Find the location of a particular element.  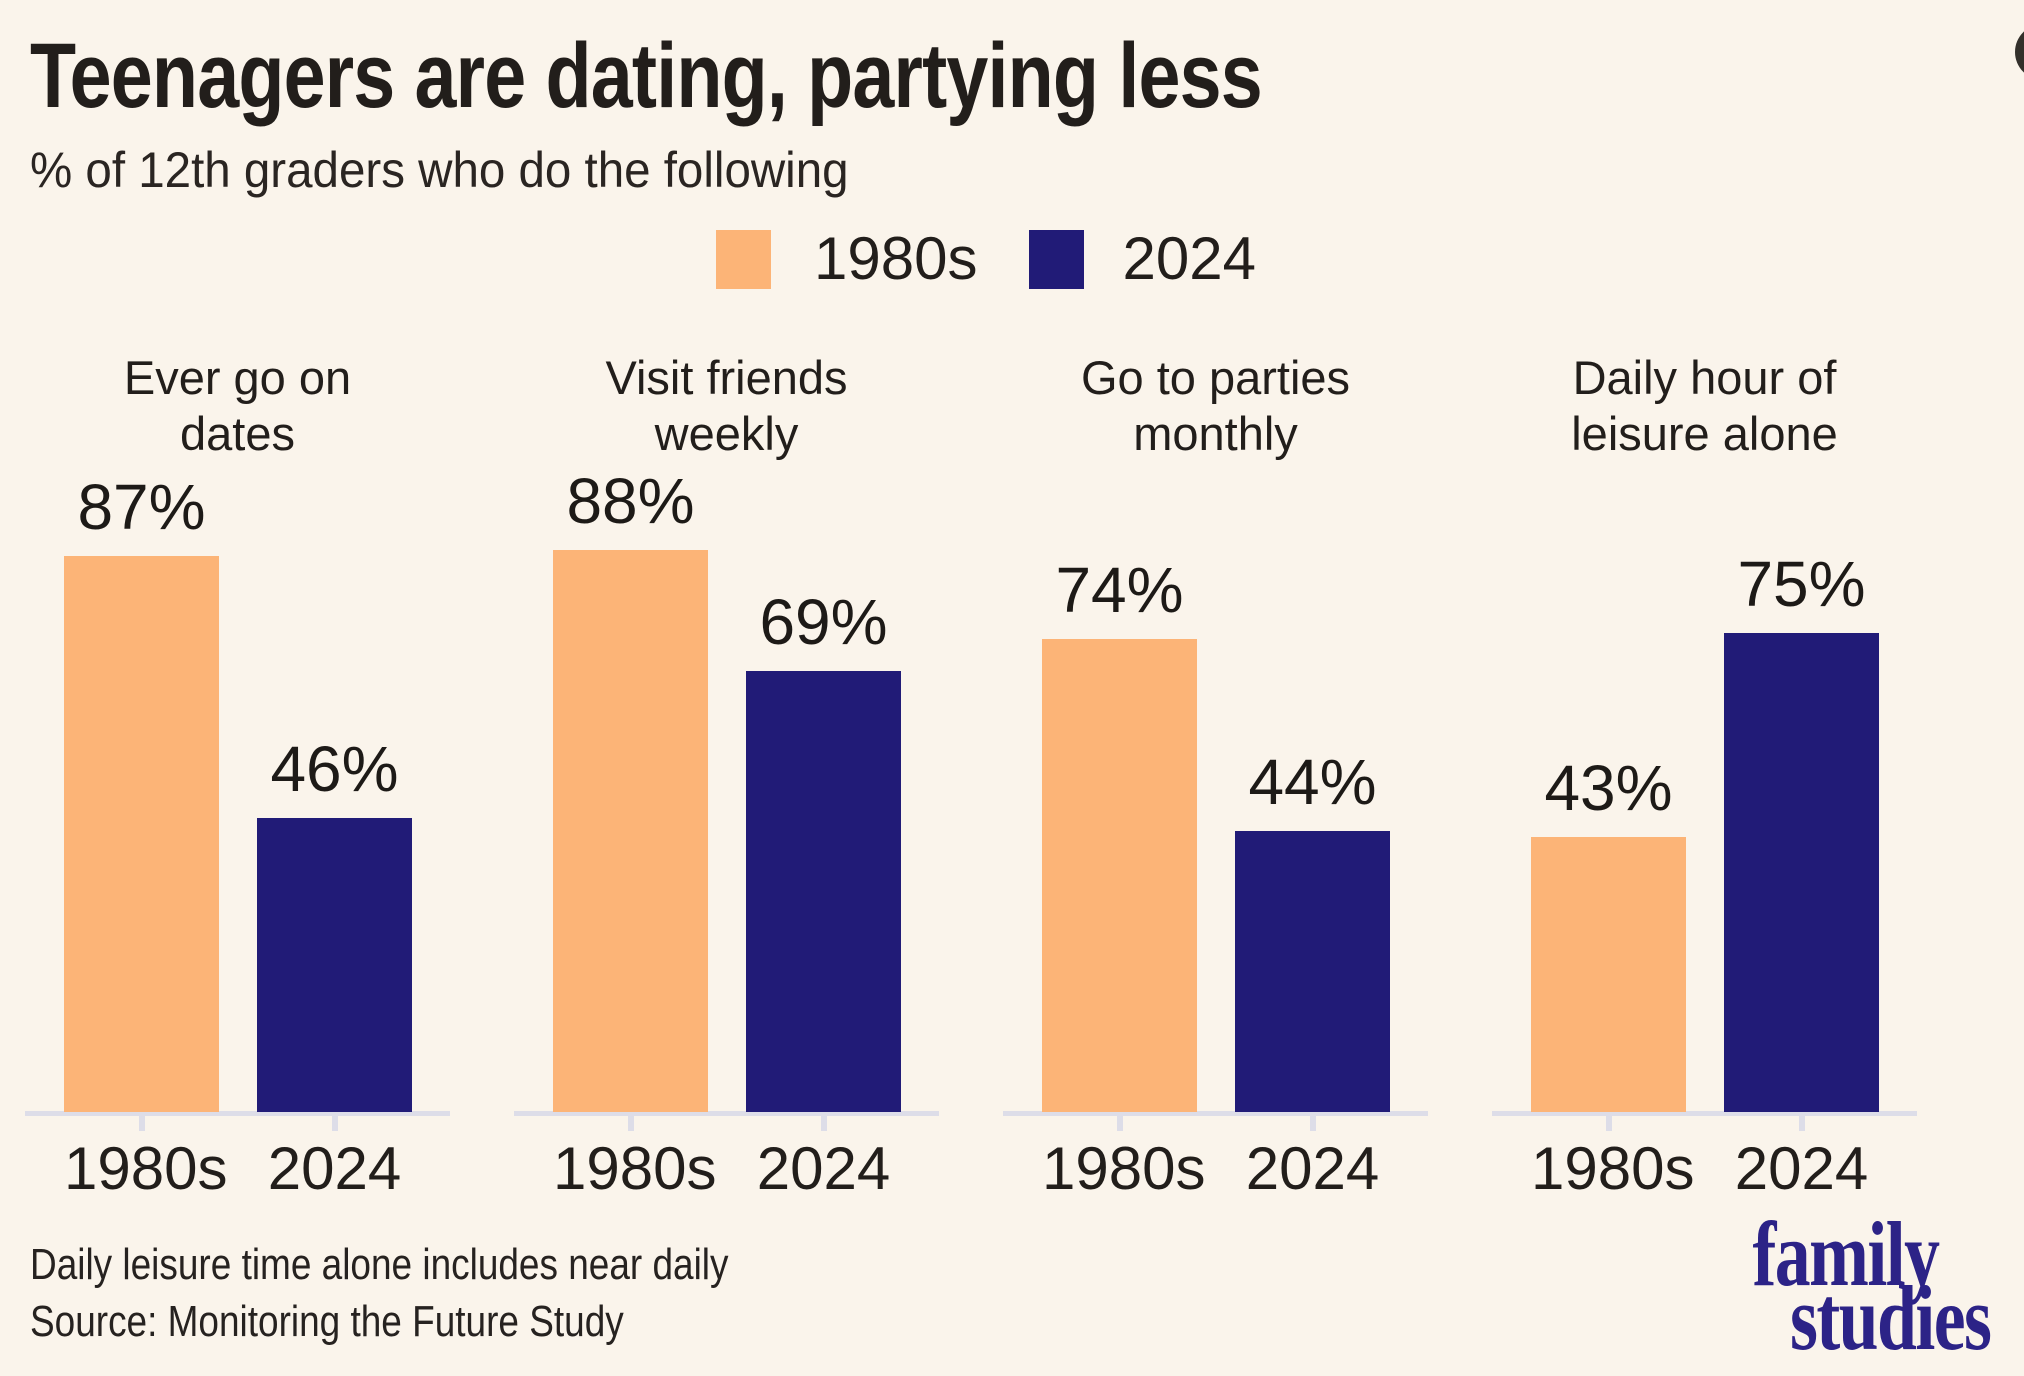

panel-title: Daily hour of leisure alone is located at coordinates (1704, 405).